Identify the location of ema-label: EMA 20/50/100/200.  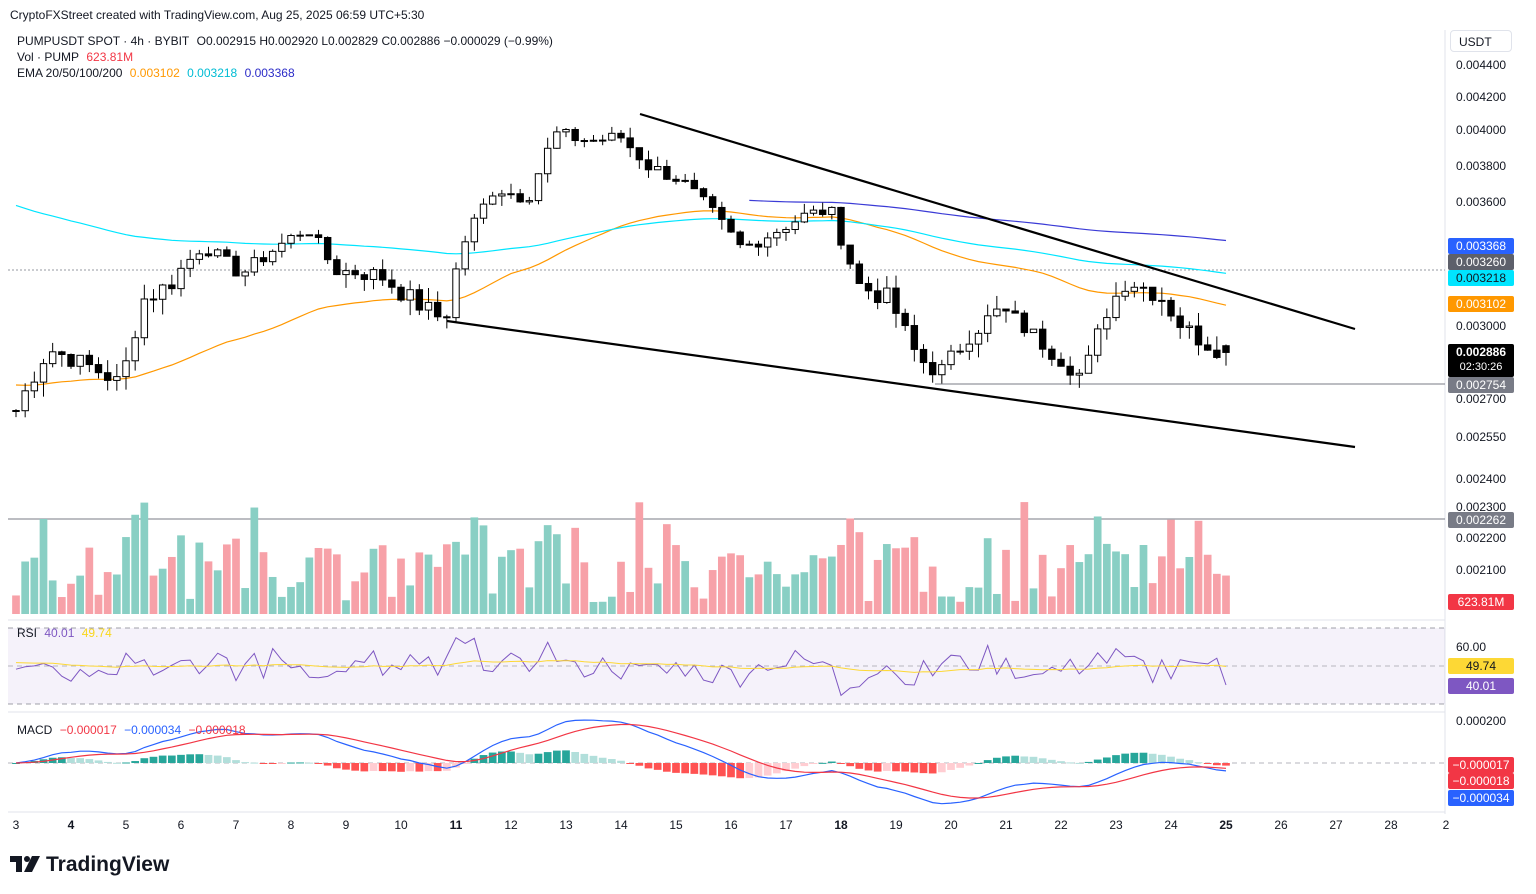
(70, 73).